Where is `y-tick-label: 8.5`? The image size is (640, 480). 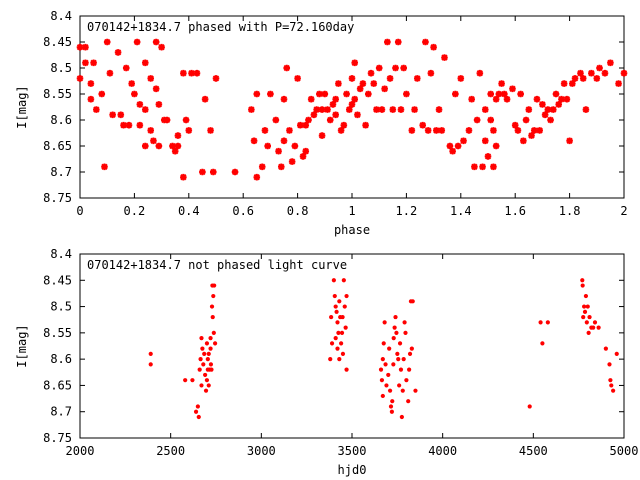 y-tick-label: 8.5 is located at coordinates (61, 68).